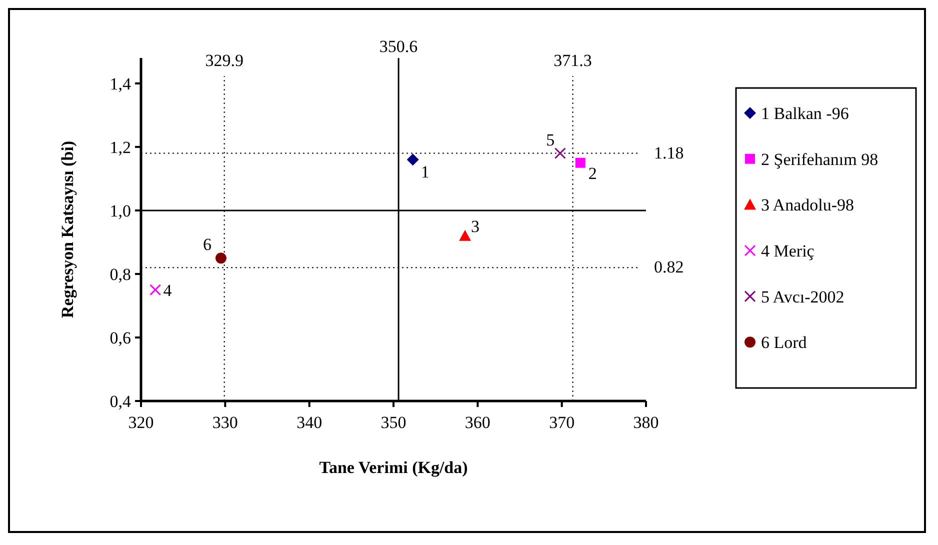 This screenshot has height=545, width=938. What do you see at coordinates (121, 84) in the screenshot?
I see `y-tick-label: 1,4` at bounding box center [121, 84].